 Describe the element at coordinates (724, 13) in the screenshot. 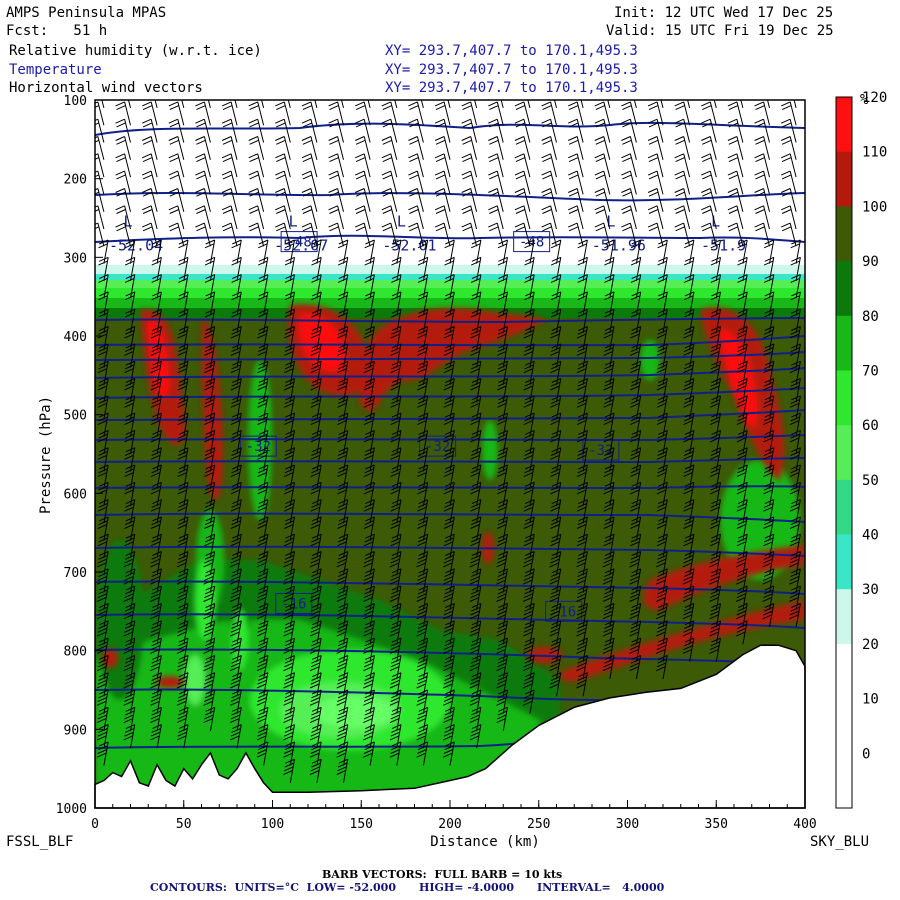

I see `init-time: Init: 12 UTC Wed 17 Dec 25` at that location.